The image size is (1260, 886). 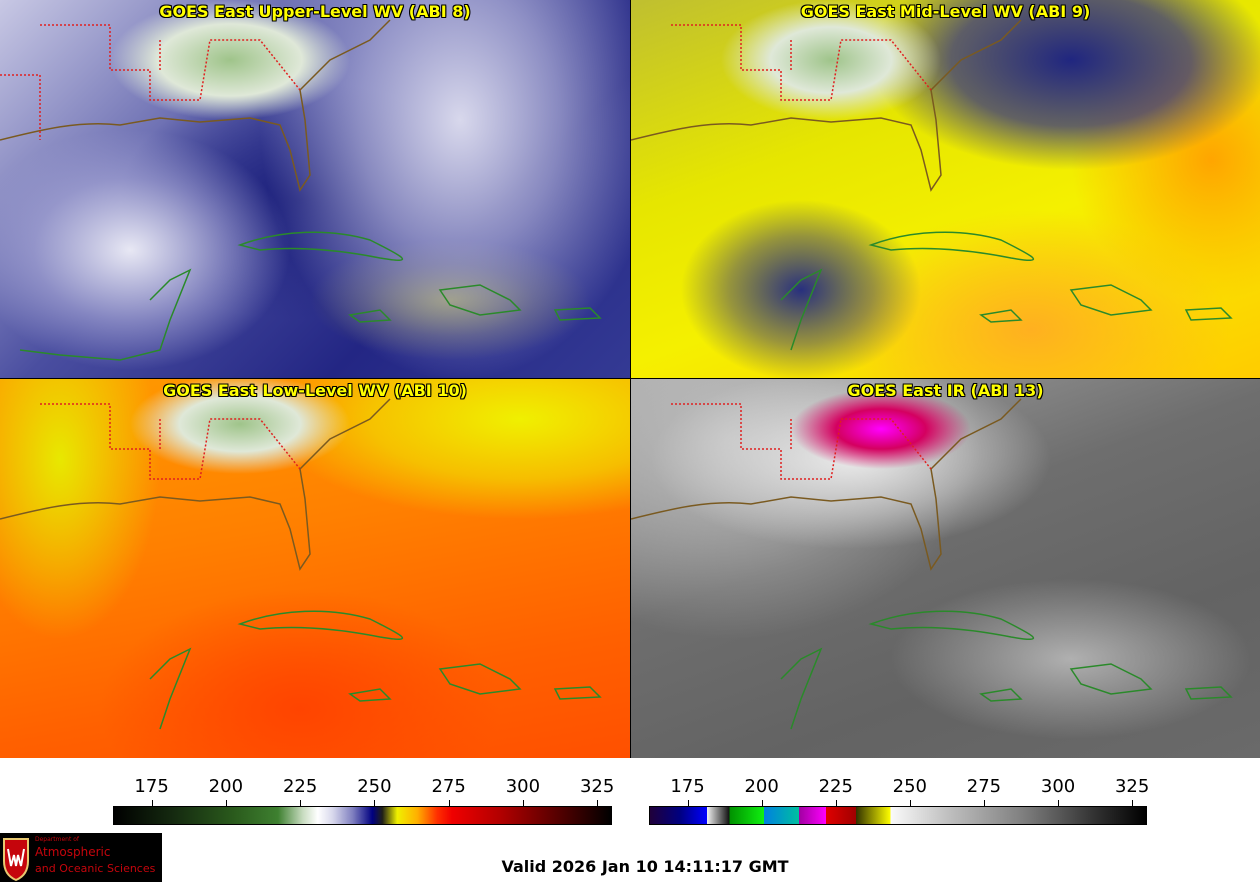 I want to click on panel-title: GOES East Low-Level WV (ABI 10), so click(x=315, y=390).